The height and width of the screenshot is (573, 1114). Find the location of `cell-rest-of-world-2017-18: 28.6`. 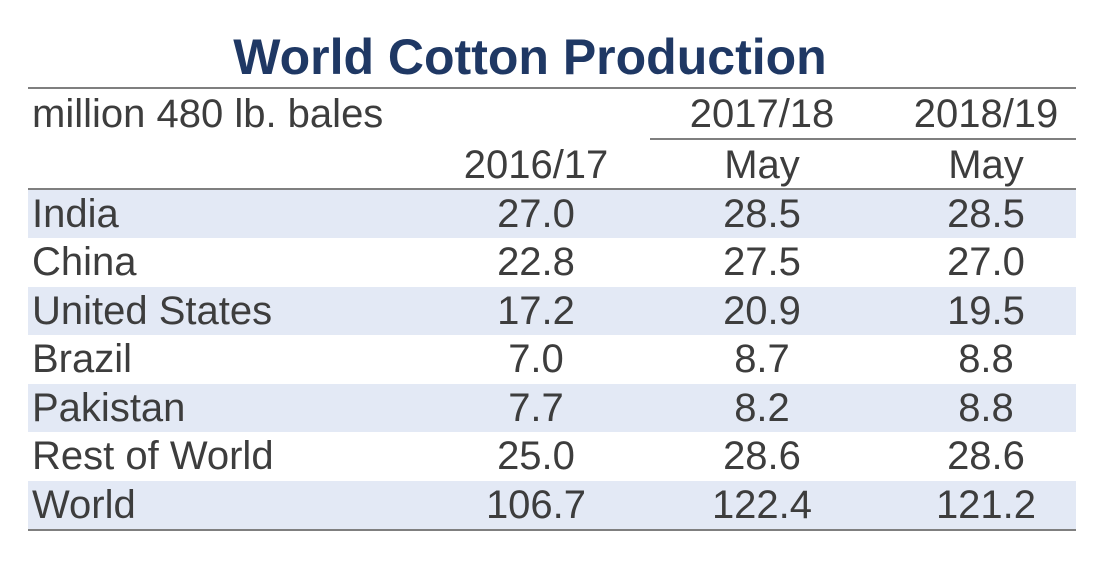

cell-rest-of-world-2017-18: 28.6 is located at coordinates (762, 456).